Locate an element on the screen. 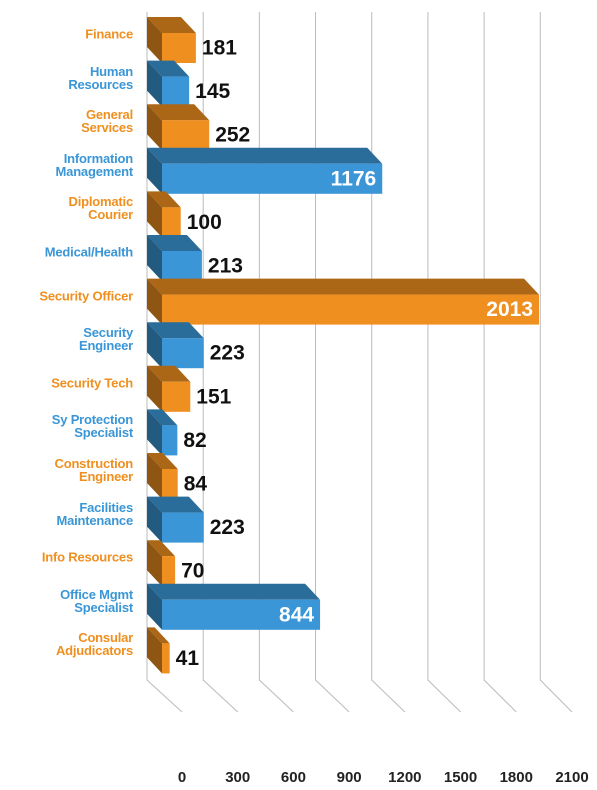 This screenshot has width=597, height=790. x-tick-label: 1500 is located at coordinates (460, 777).